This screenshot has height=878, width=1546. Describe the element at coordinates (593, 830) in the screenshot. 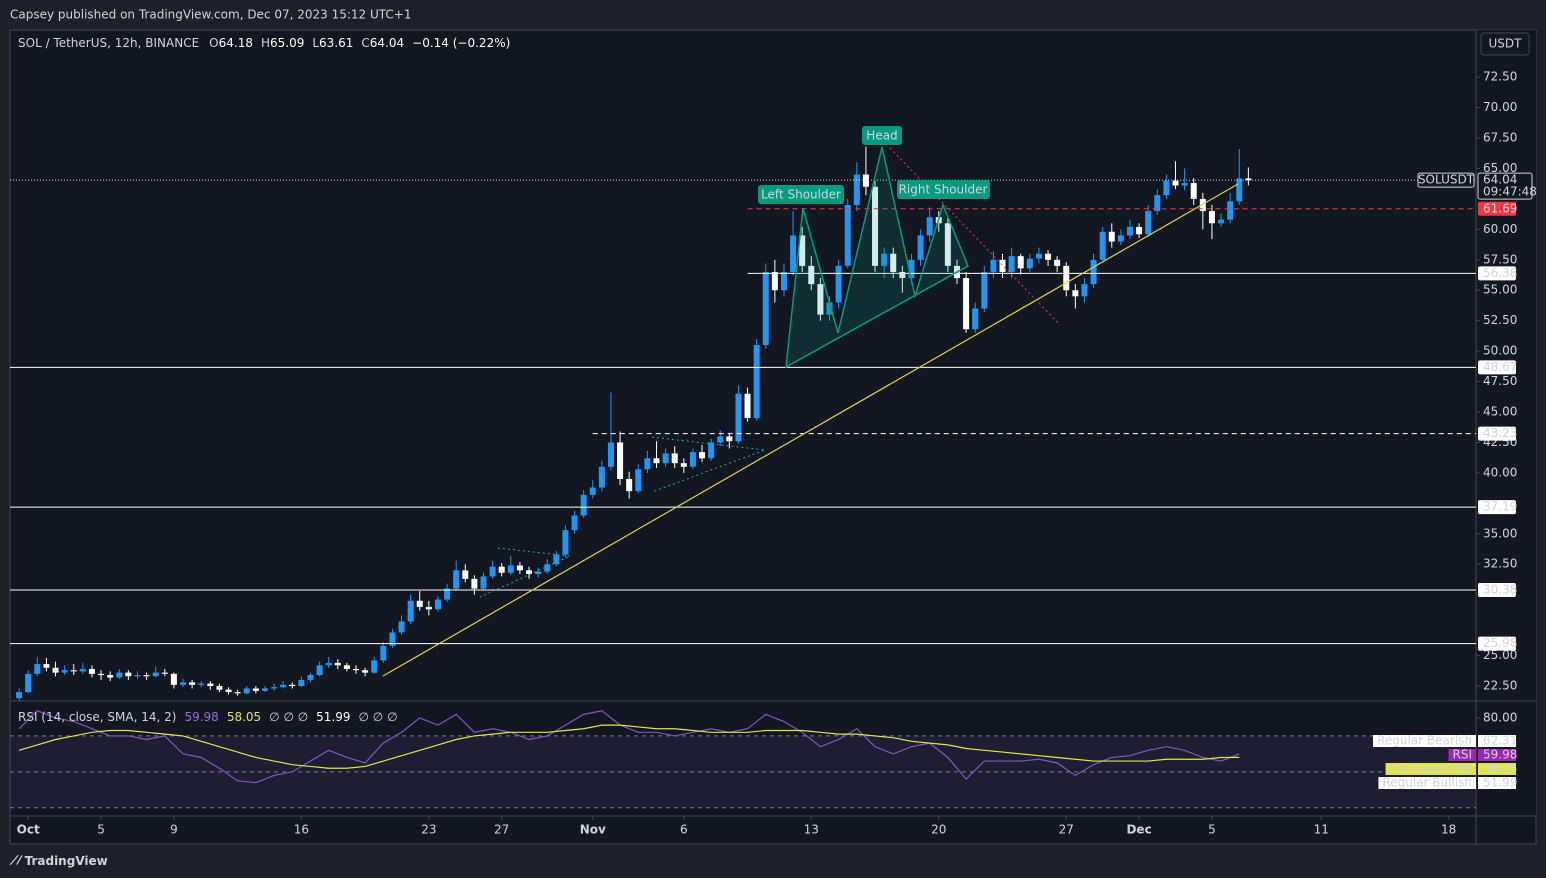

I see `x-tick-label: Nov` at that location.